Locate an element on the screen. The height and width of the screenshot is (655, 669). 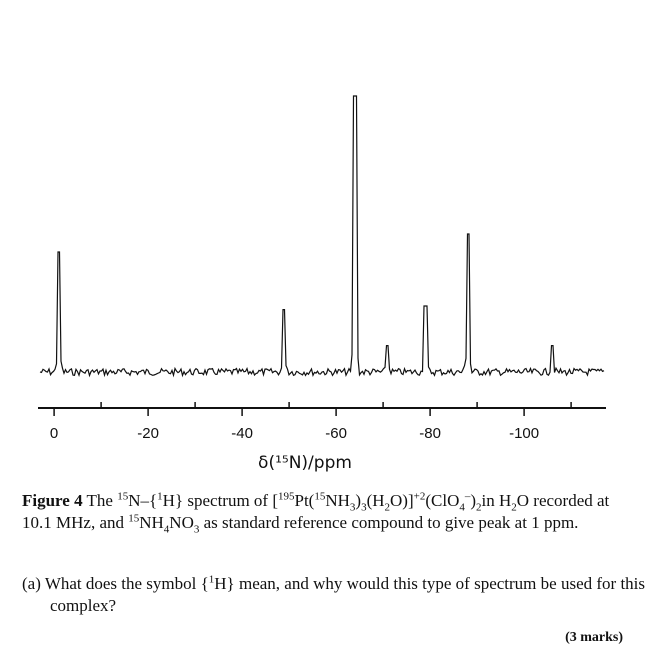
x-tick-label: -40 is located at coordinates (242, 433).